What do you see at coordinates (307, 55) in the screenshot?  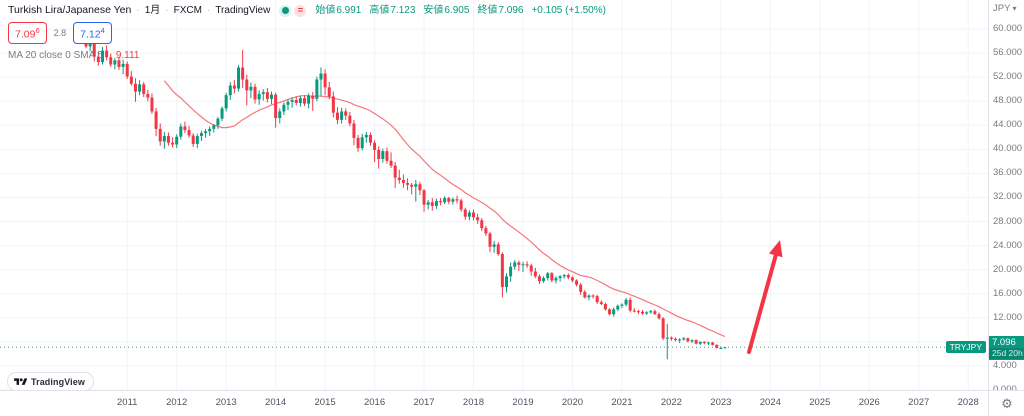 I see `indicator-row: MA 20 close 0 SMA 5 9.111` at bounding box center [307, 55].